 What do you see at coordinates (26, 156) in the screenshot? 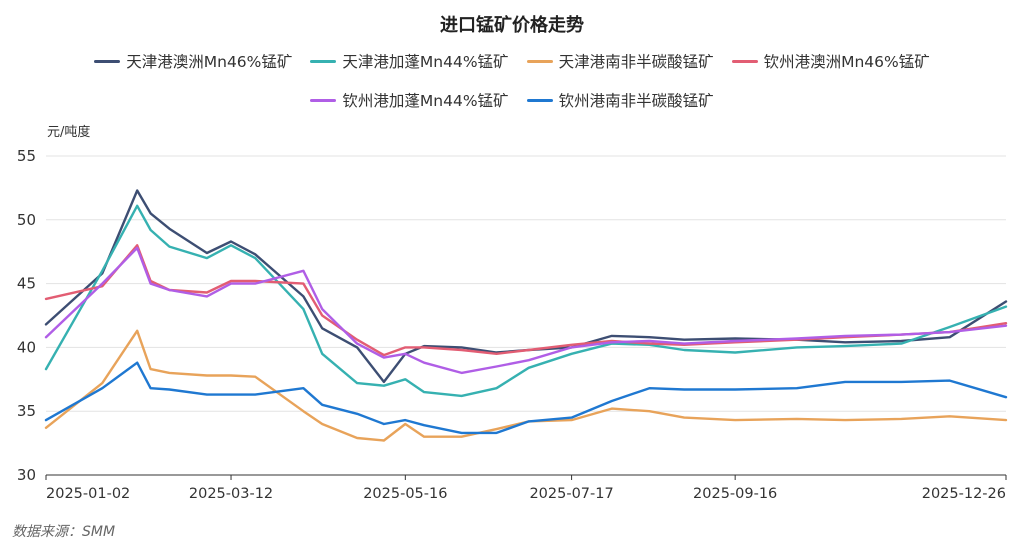
I see `y-tick-label: 55` at bounding box center [26, 156].